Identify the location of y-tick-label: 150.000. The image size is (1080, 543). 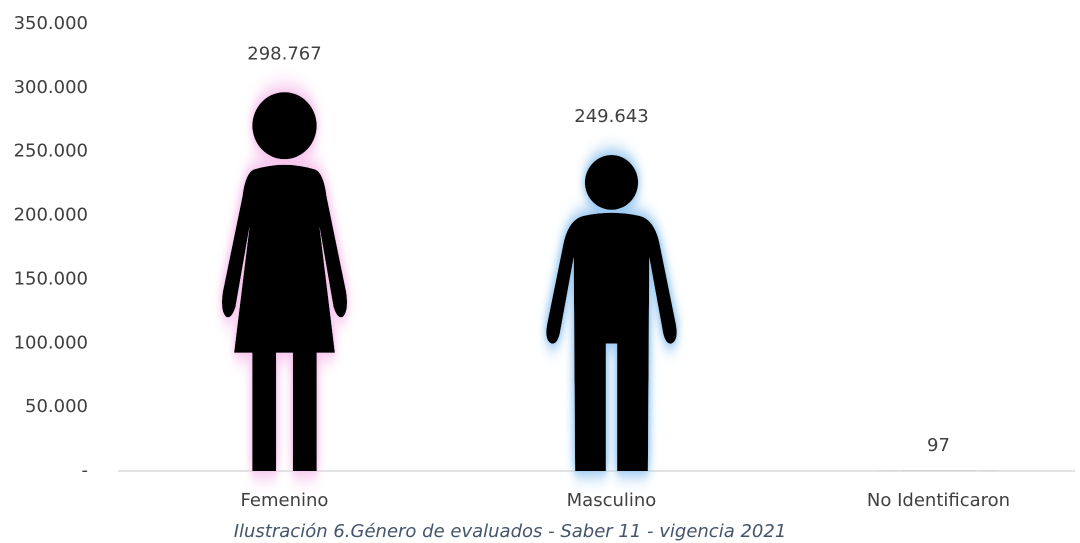
(51, 278).